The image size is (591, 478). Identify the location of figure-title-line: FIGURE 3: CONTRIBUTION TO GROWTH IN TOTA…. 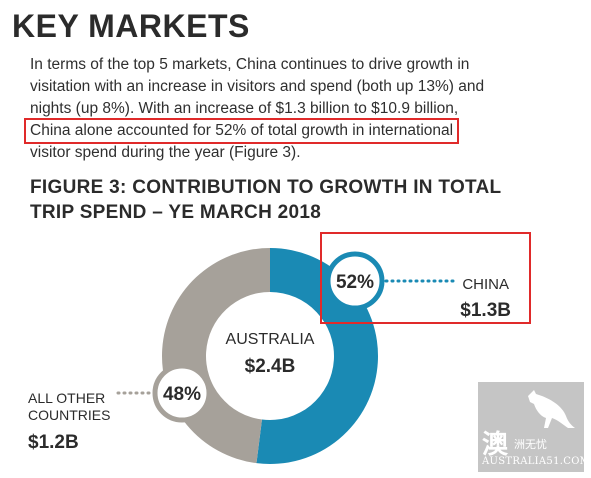
(266, 187).